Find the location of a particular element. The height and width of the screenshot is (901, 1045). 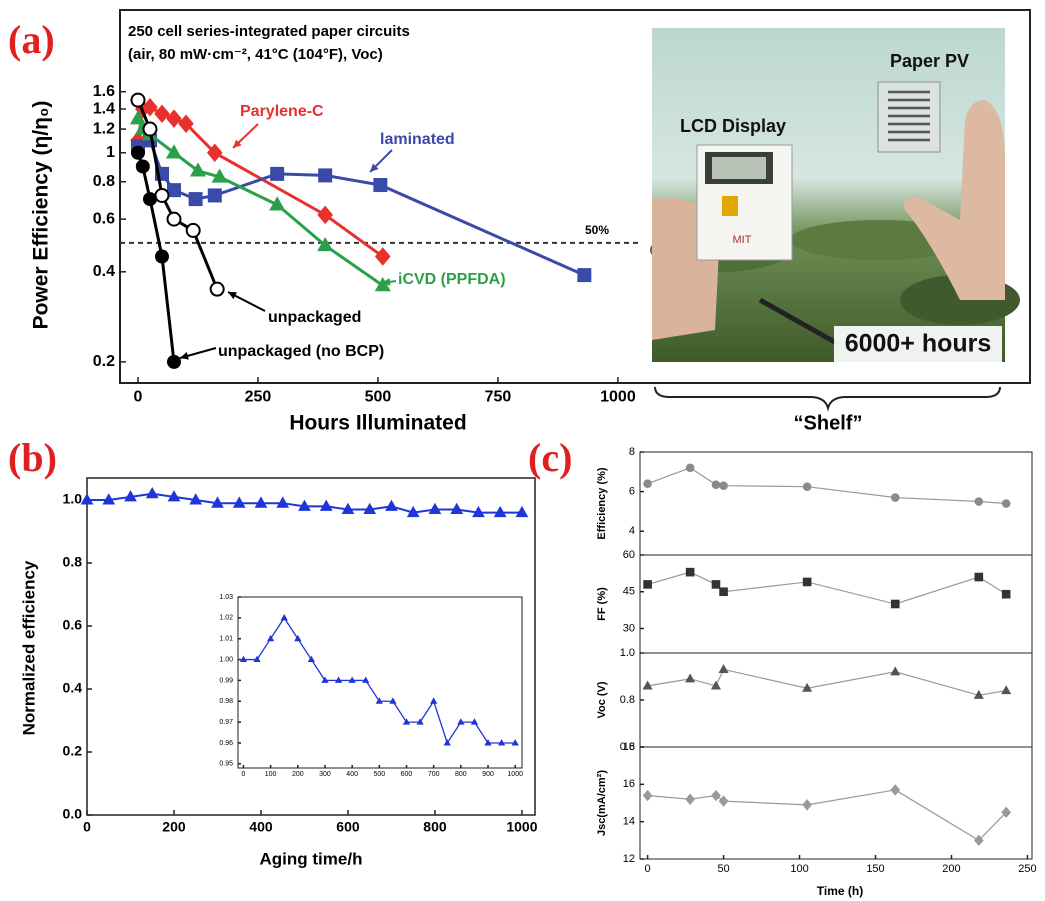

photo-label: 6000+ hours is located at coordinates (918, 344).